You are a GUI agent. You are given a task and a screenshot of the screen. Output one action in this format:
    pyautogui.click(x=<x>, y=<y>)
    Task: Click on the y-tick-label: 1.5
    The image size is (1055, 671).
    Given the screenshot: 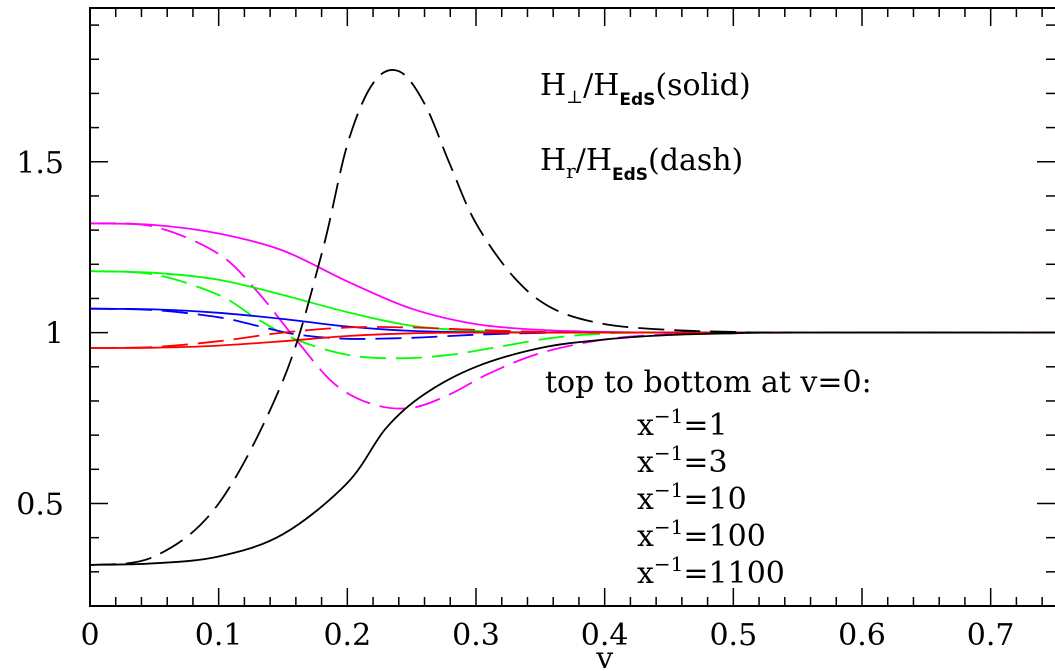 What is the action you would take?
    pyautogui.click(x=40, y=163)
    